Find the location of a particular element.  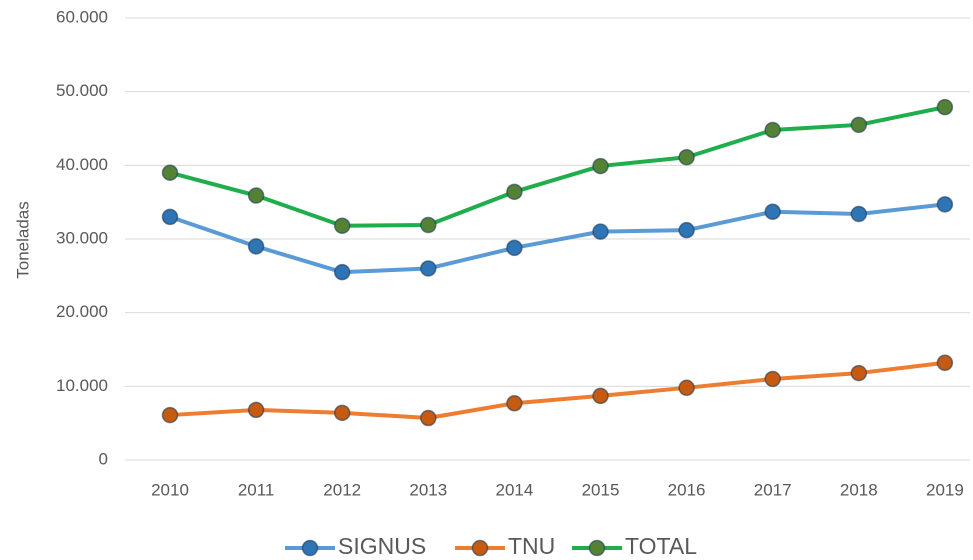

x-tick-label: 2011 is located at coordinates (256, 489).